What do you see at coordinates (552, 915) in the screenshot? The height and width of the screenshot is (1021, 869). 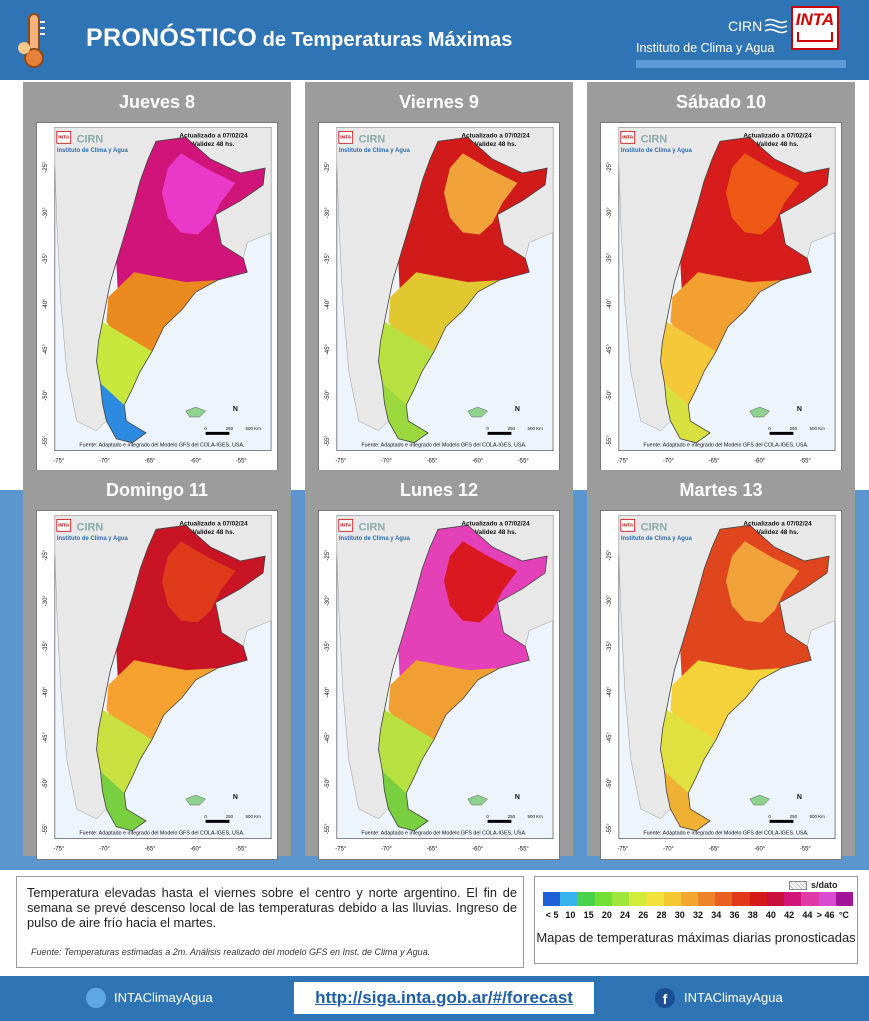 I see `legend-tick: < 5` at bounding box center [552, 915].